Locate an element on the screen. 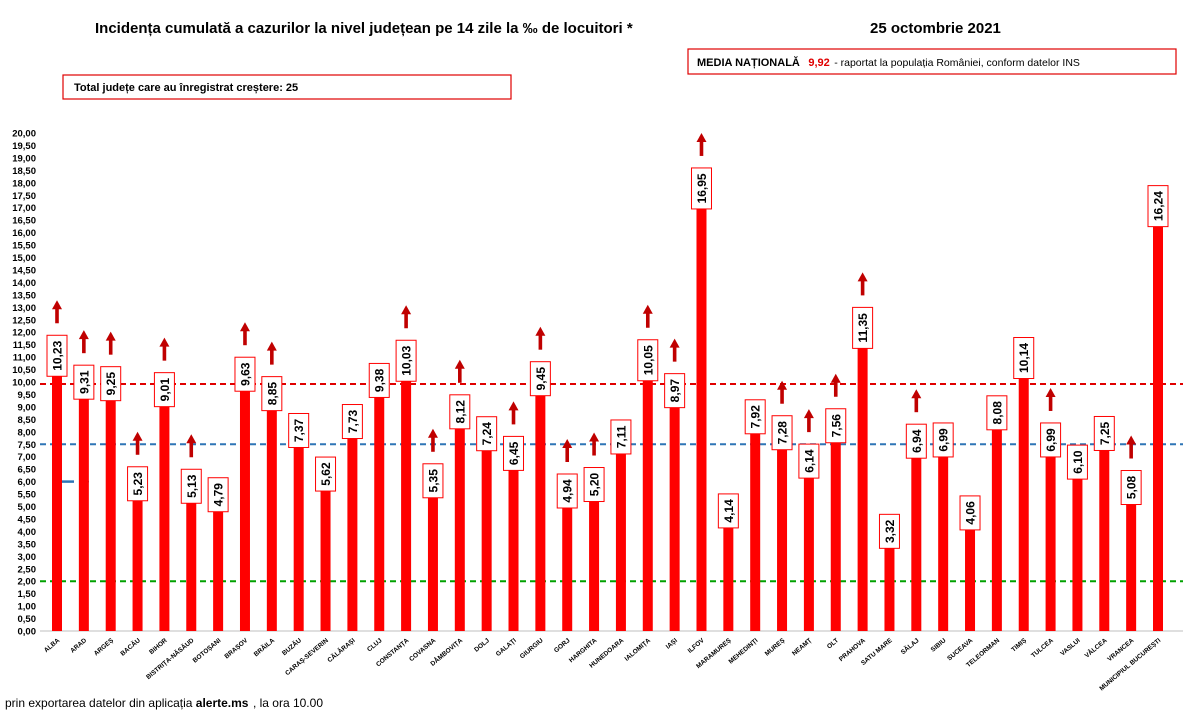 This screenshot has width=1195, height=721. category-label: ARGEȘ is located at coordinates (104, 647).